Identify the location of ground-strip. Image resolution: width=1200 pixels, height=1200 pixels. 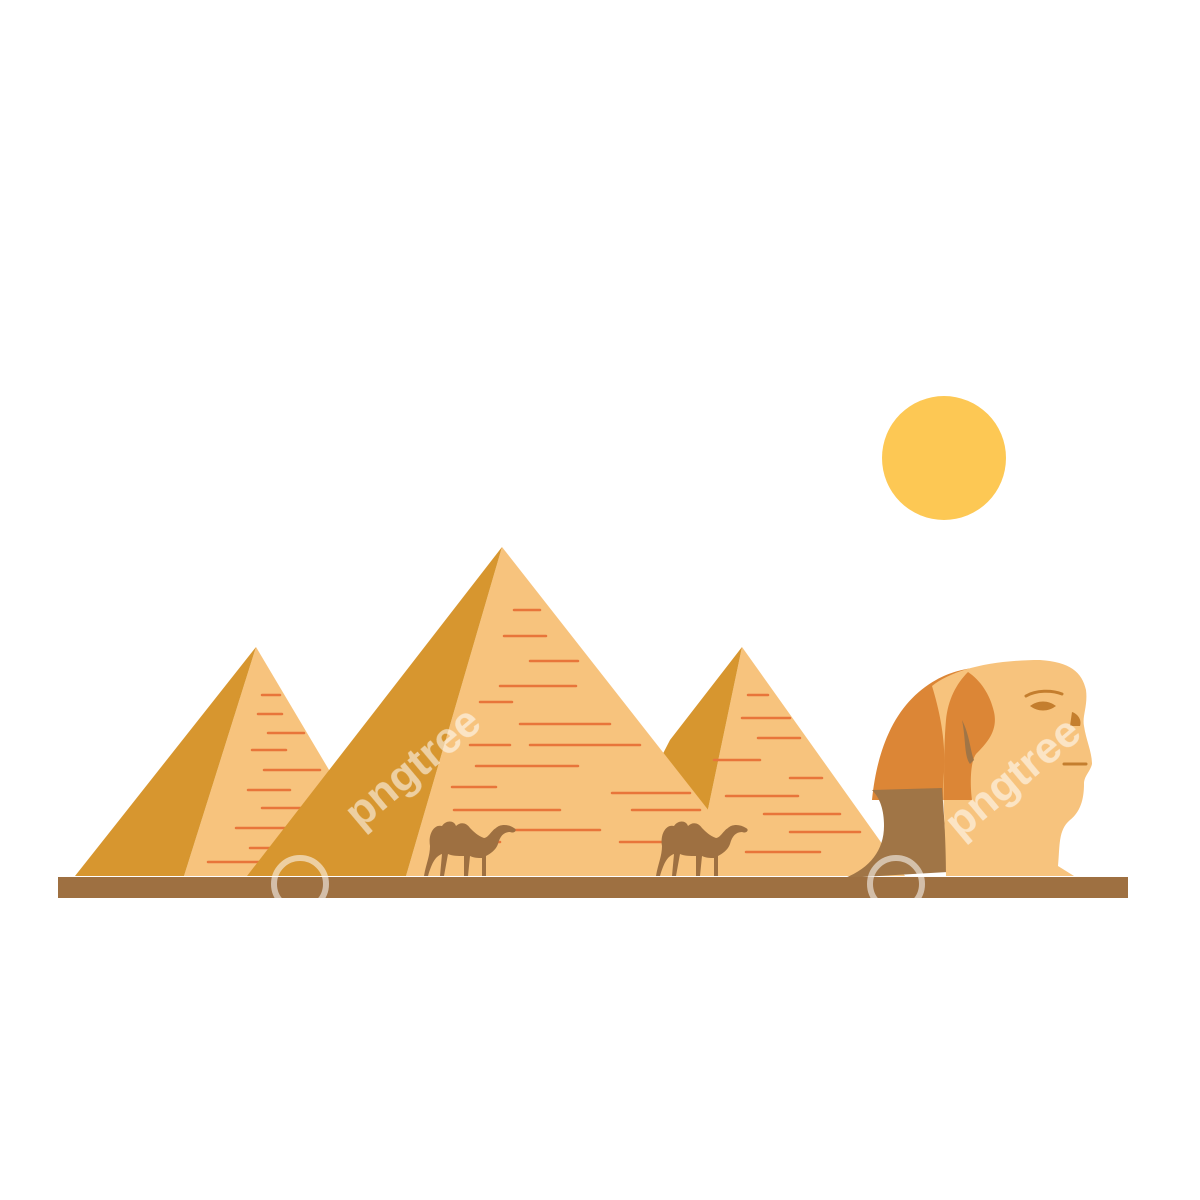
(593, 887).